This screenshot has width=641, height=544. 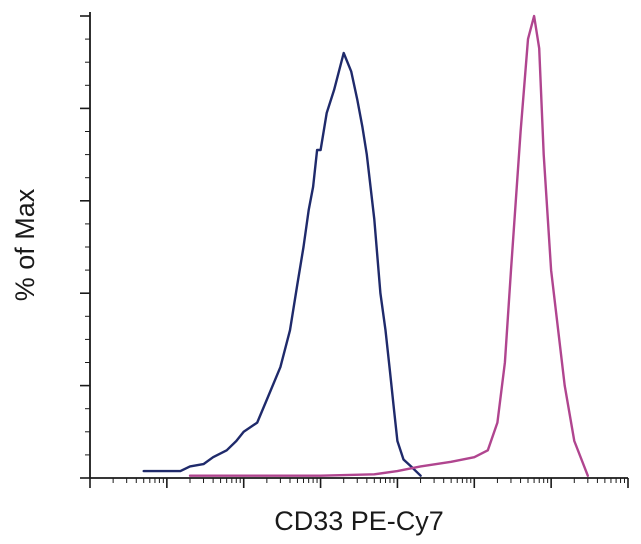 I want to click on y-axis-ticks, so click(x=85, y=247).